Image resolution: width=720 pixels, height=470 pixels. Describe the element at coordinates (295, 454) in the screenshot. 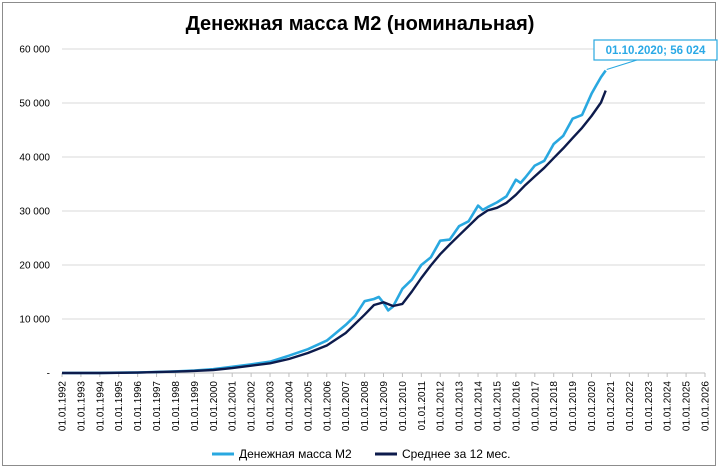

I see `legend-label: Денежная масса М2` at that location.